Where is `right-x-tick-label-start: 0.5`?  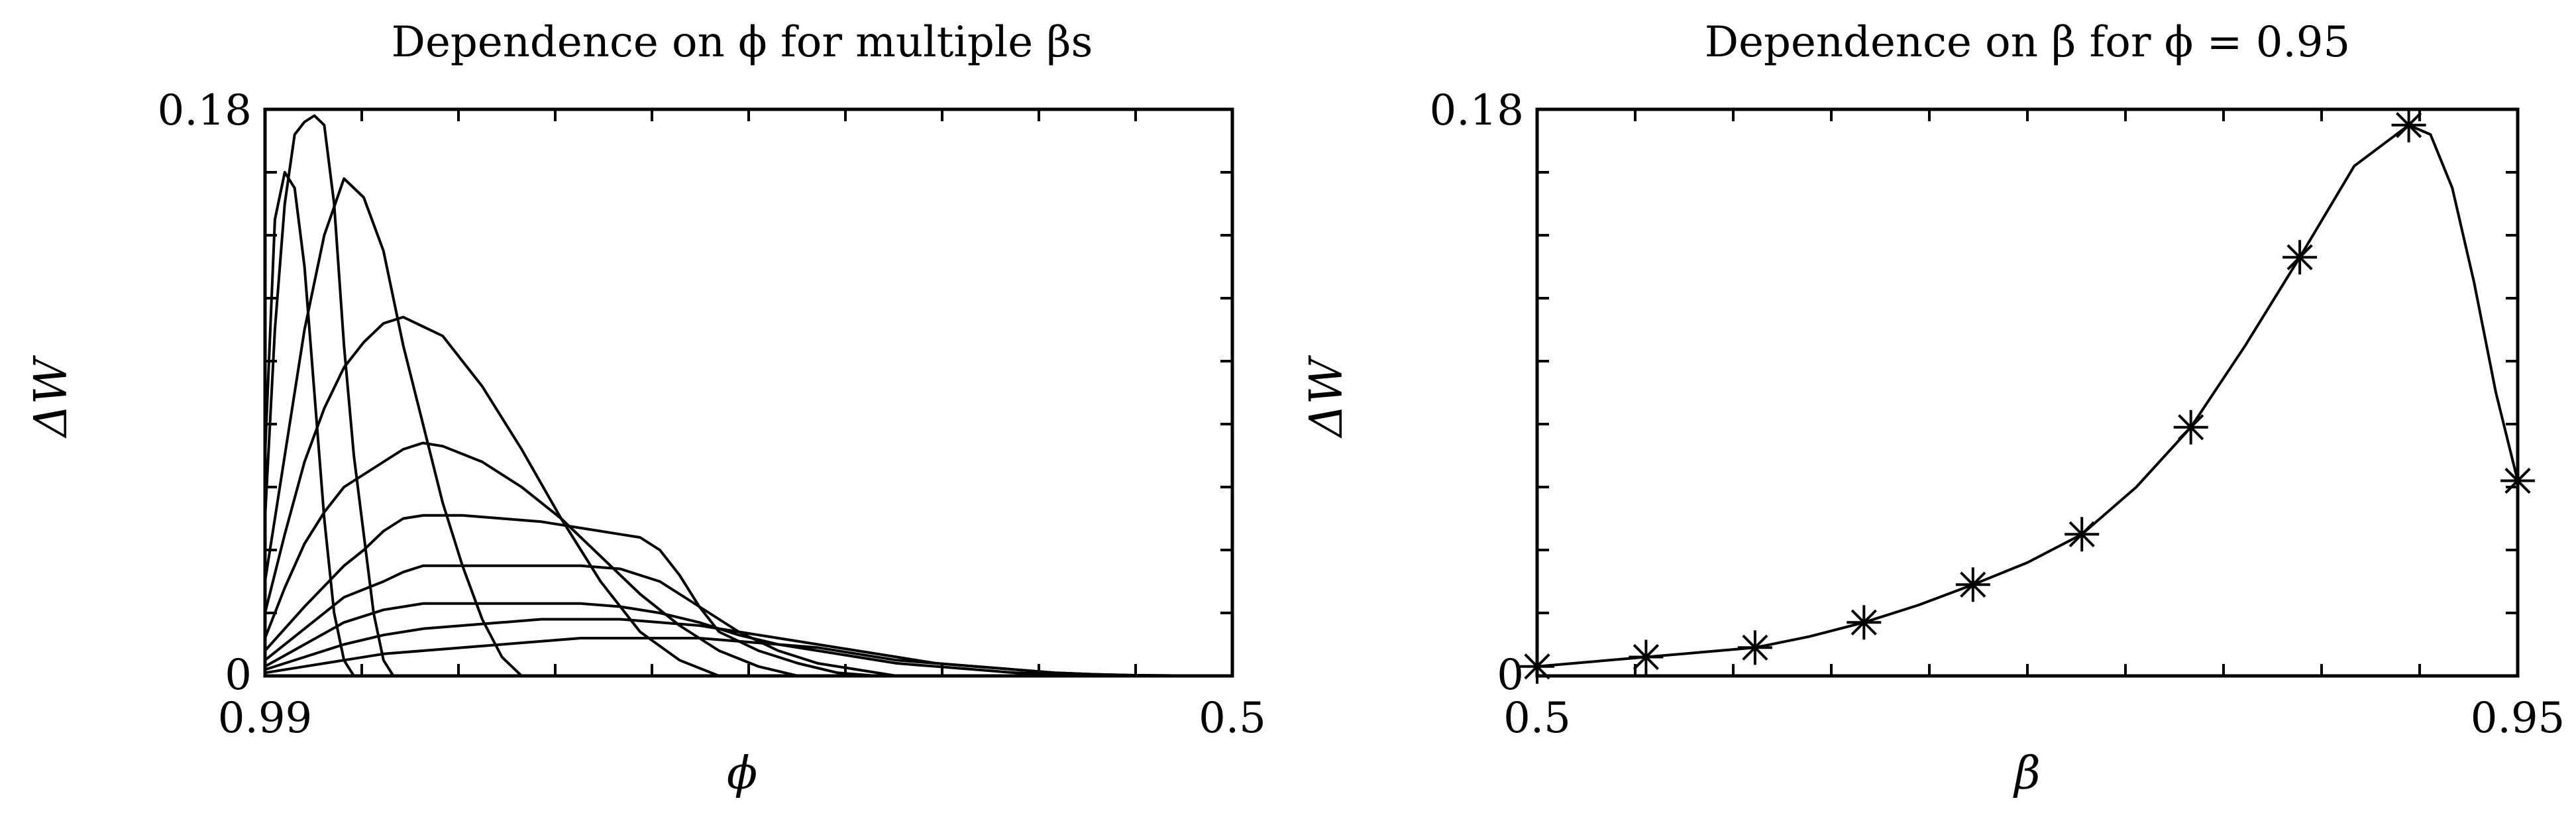 right-x-tick-label-start: 0.5 is located at coordinates (1537, 718).